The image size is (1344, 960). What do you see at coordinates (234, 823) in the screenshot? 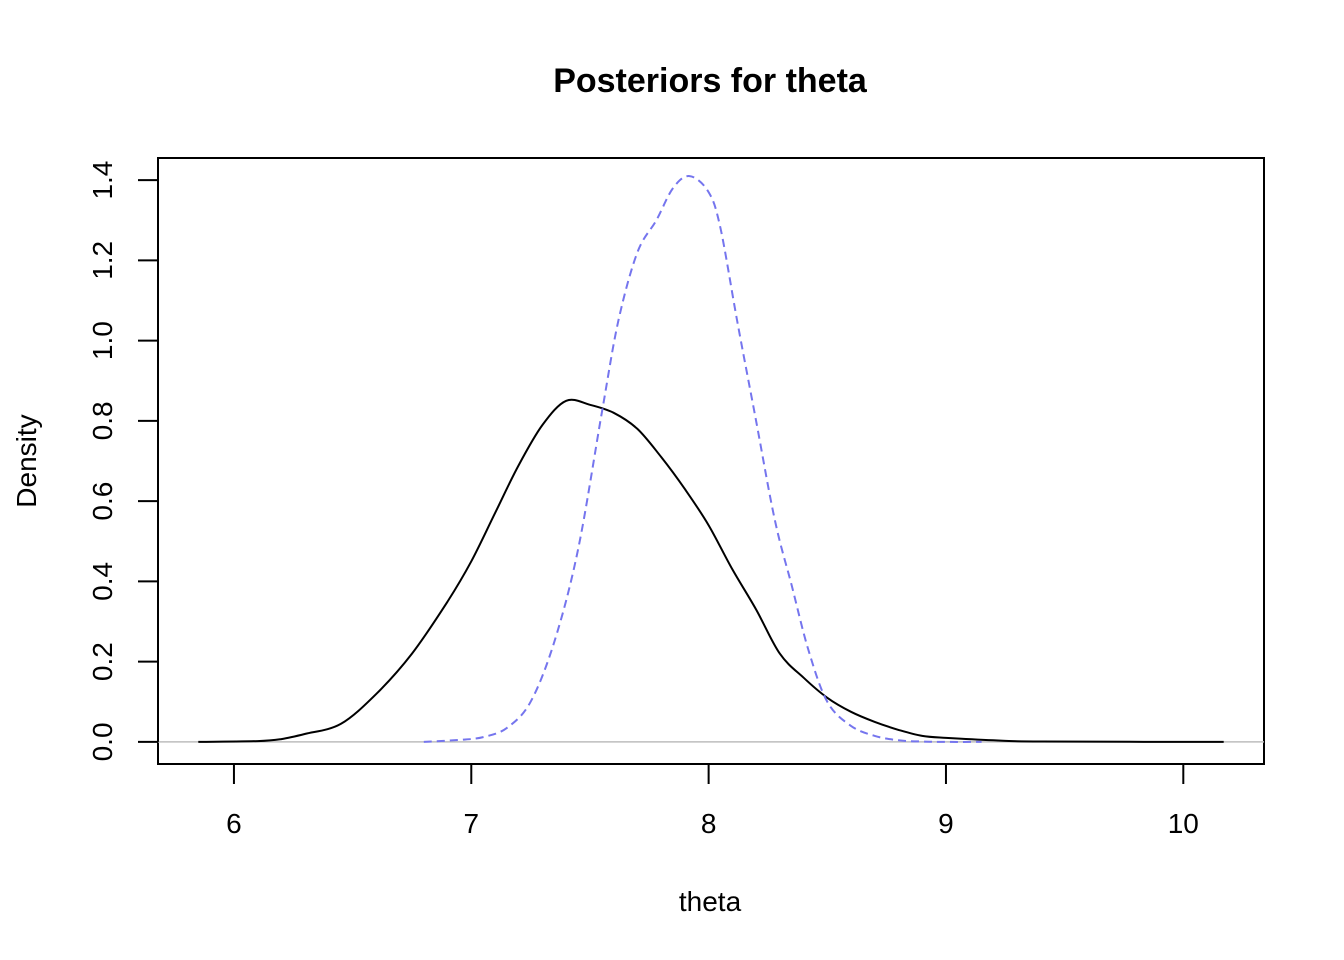
I see `x-tick-label: 6` at bounding box center [234, 823].